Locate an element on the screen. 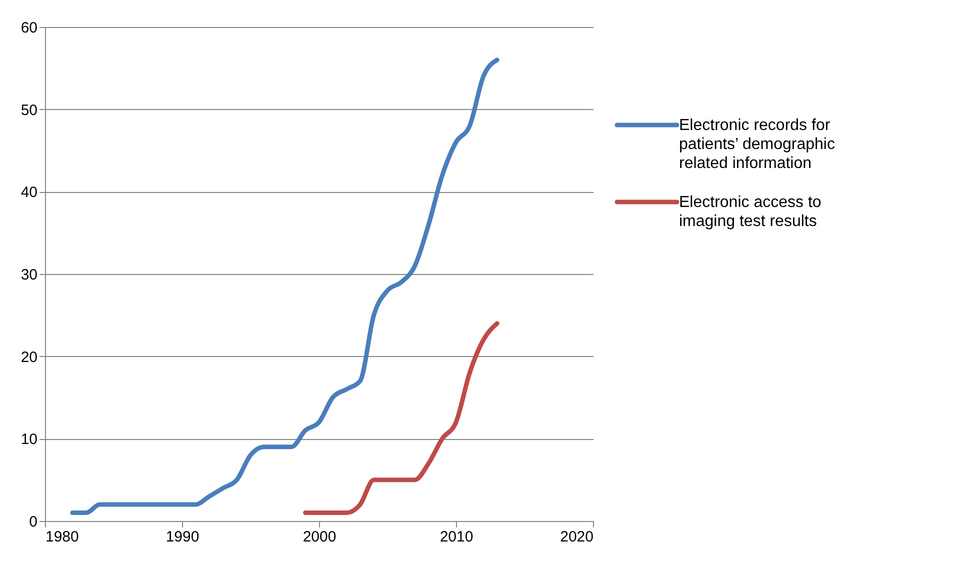 The image size is (963, 580). y-tick-label: 40 is located at coordinates (29, 193).